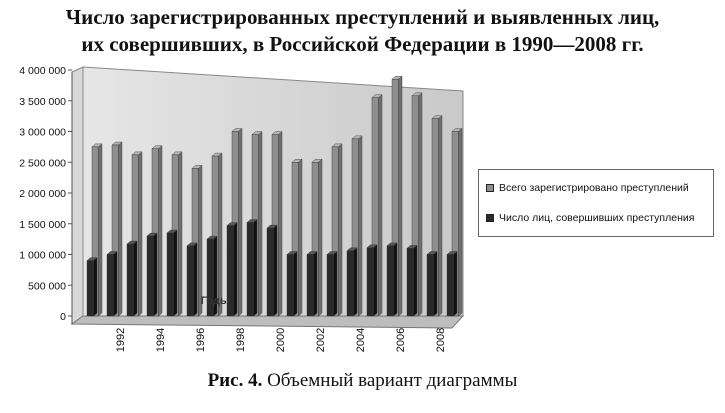 This screenshot has height=413, width=725. I want to click on figure-caption-label: Рис. 4., so click(235, 380).